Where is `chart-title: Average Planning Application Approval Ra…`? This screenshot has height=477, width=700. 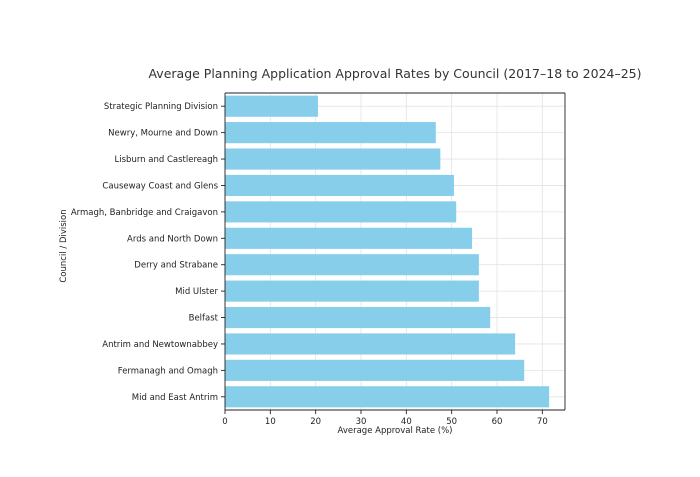 chart-title: Average Planning Application Approval Ra… is located at coordinates (394, 73).